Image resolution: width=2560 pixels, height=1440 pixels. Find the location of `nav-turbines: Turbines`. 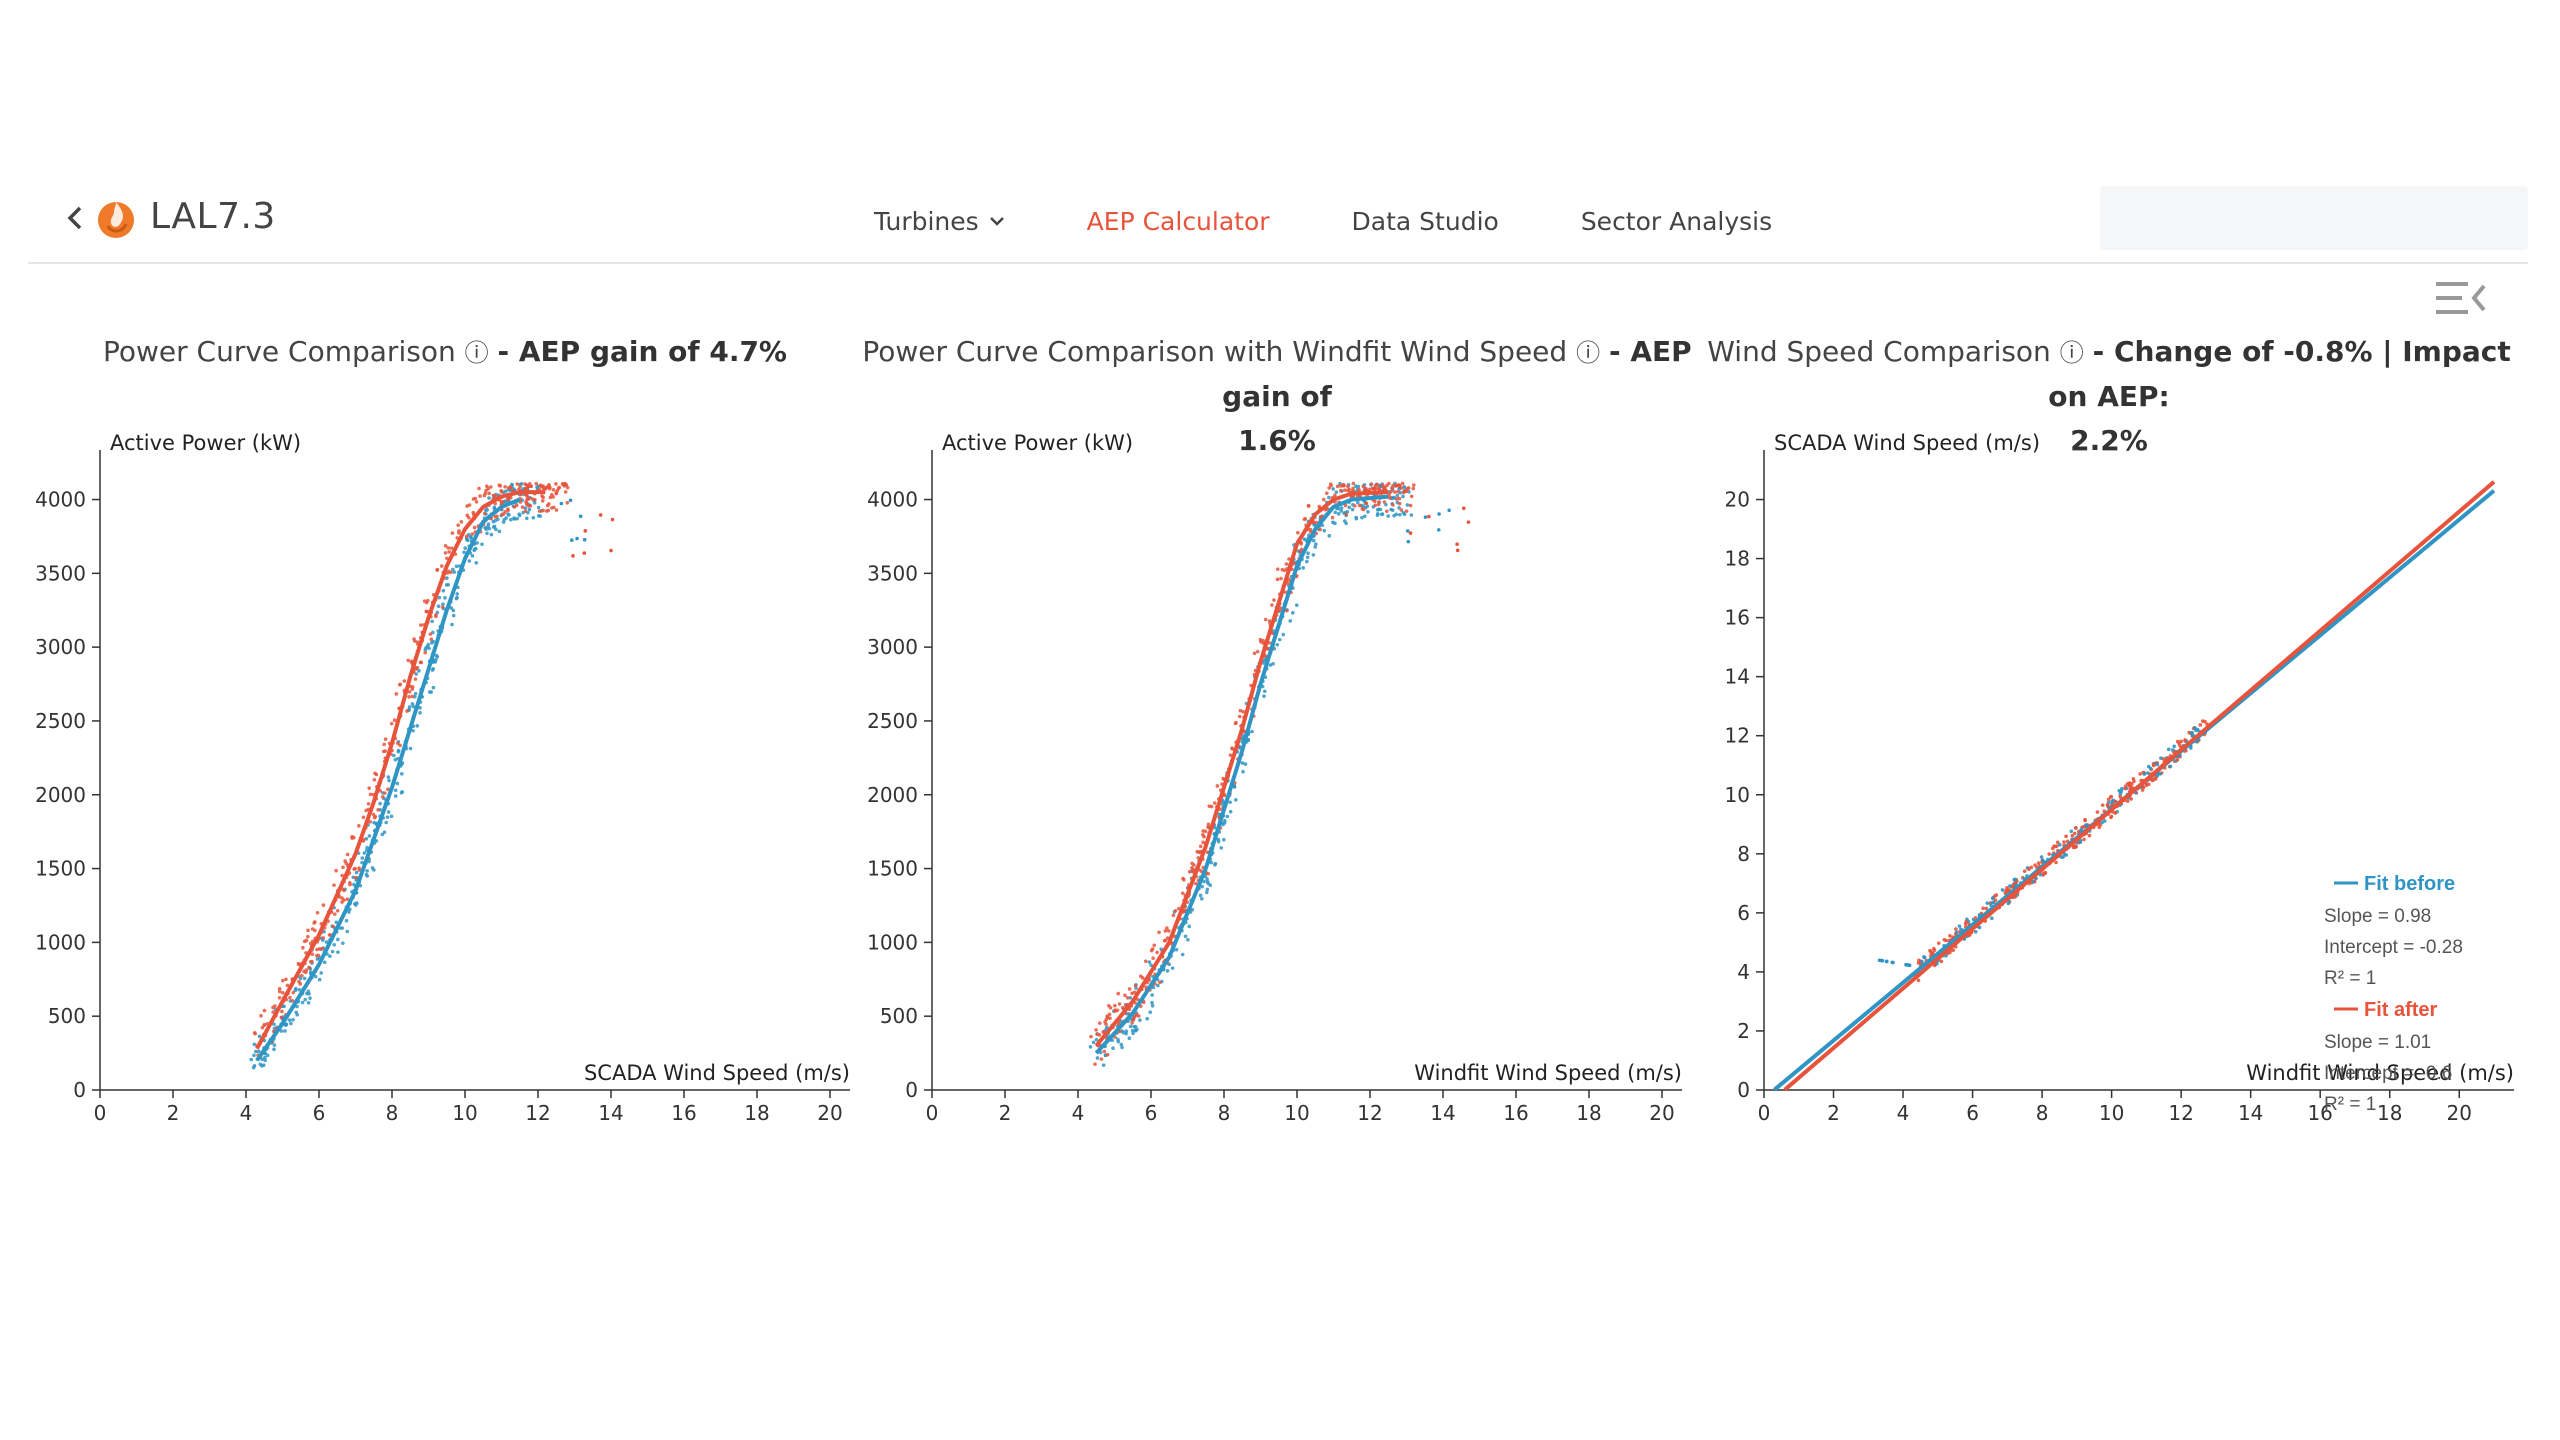

nav-turbines: Turbines is located at coordinates (939, 221).